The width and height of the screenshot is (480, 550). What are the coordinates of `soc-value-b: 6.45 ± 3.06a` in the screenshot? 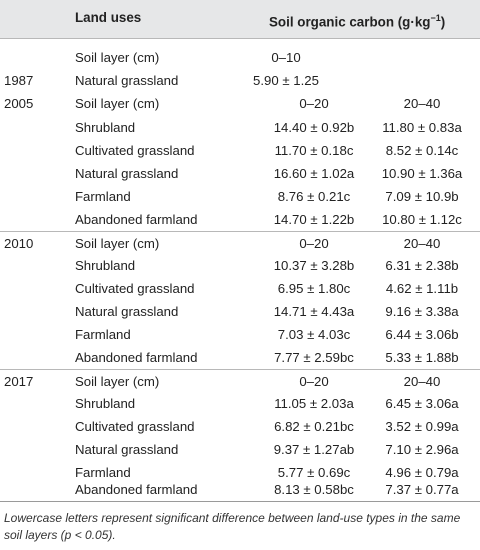 It's located at (422, 403).